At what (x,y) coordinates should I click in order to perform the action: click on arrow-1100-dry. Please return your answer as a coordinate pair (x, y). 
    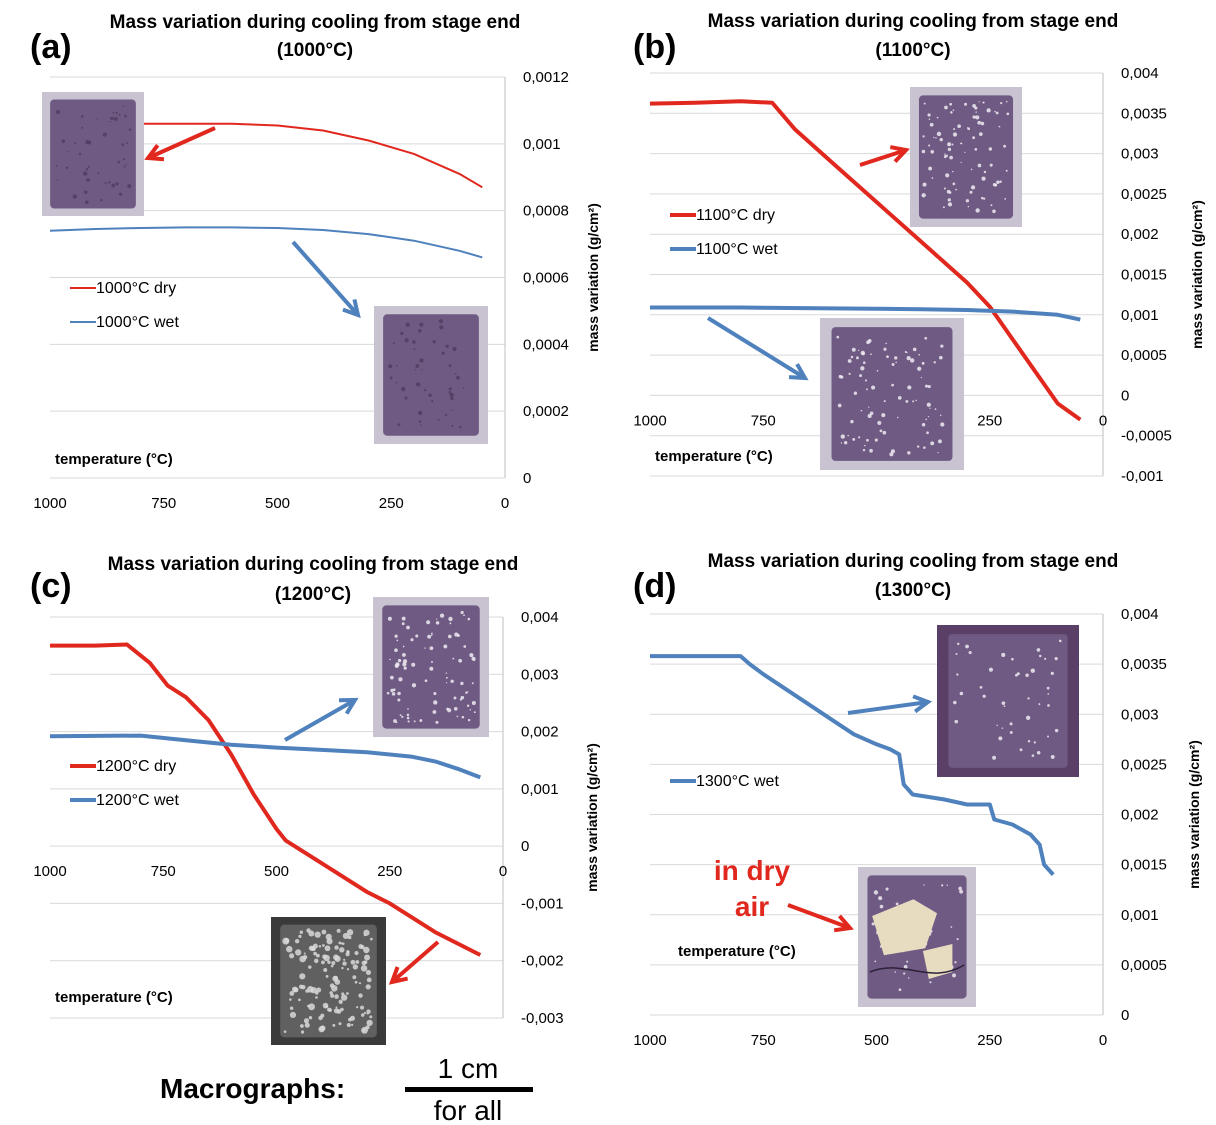
    Looking at the image, I should click on (884, 156).